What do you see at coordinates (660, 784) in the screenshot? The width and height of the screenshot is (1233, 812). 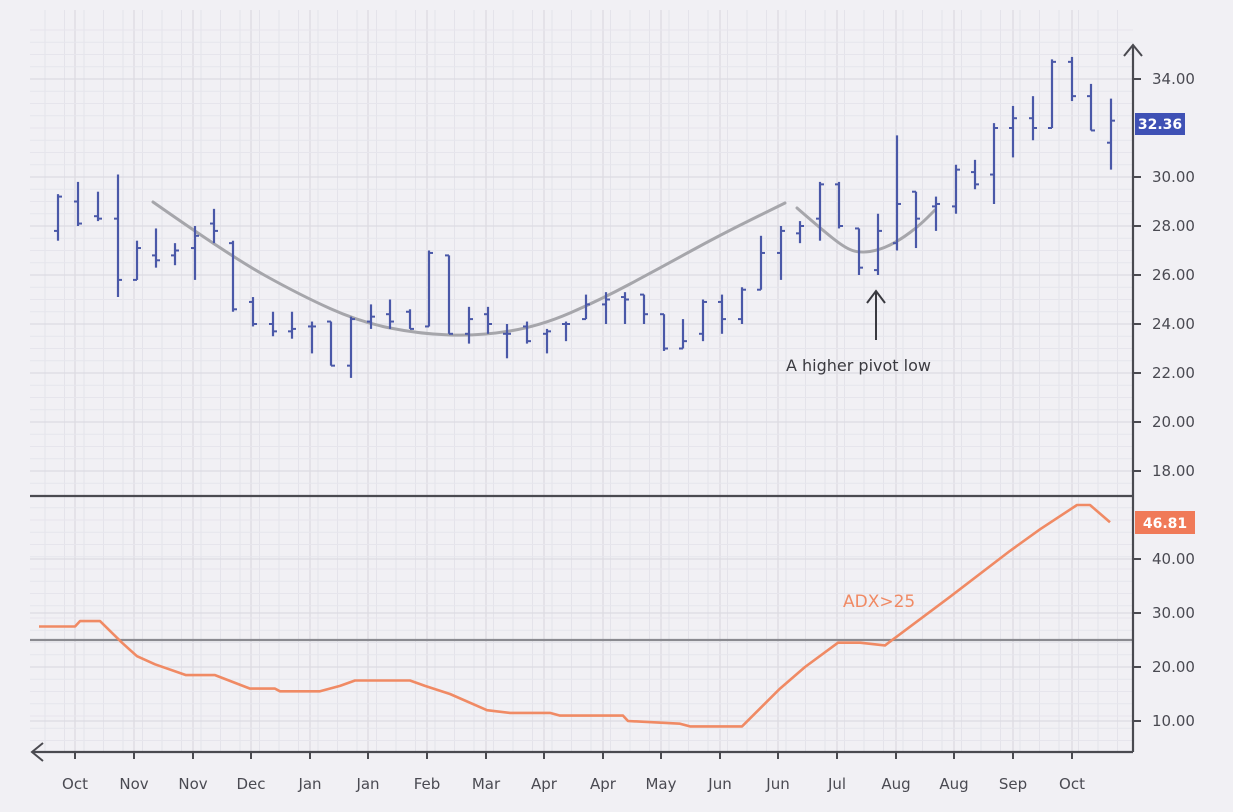 I see `x-tick-label: May` at bounding box center [660, 784].